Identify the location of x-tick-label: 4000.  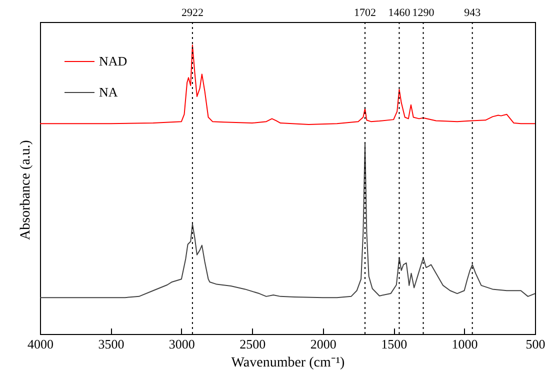
(41, 344).